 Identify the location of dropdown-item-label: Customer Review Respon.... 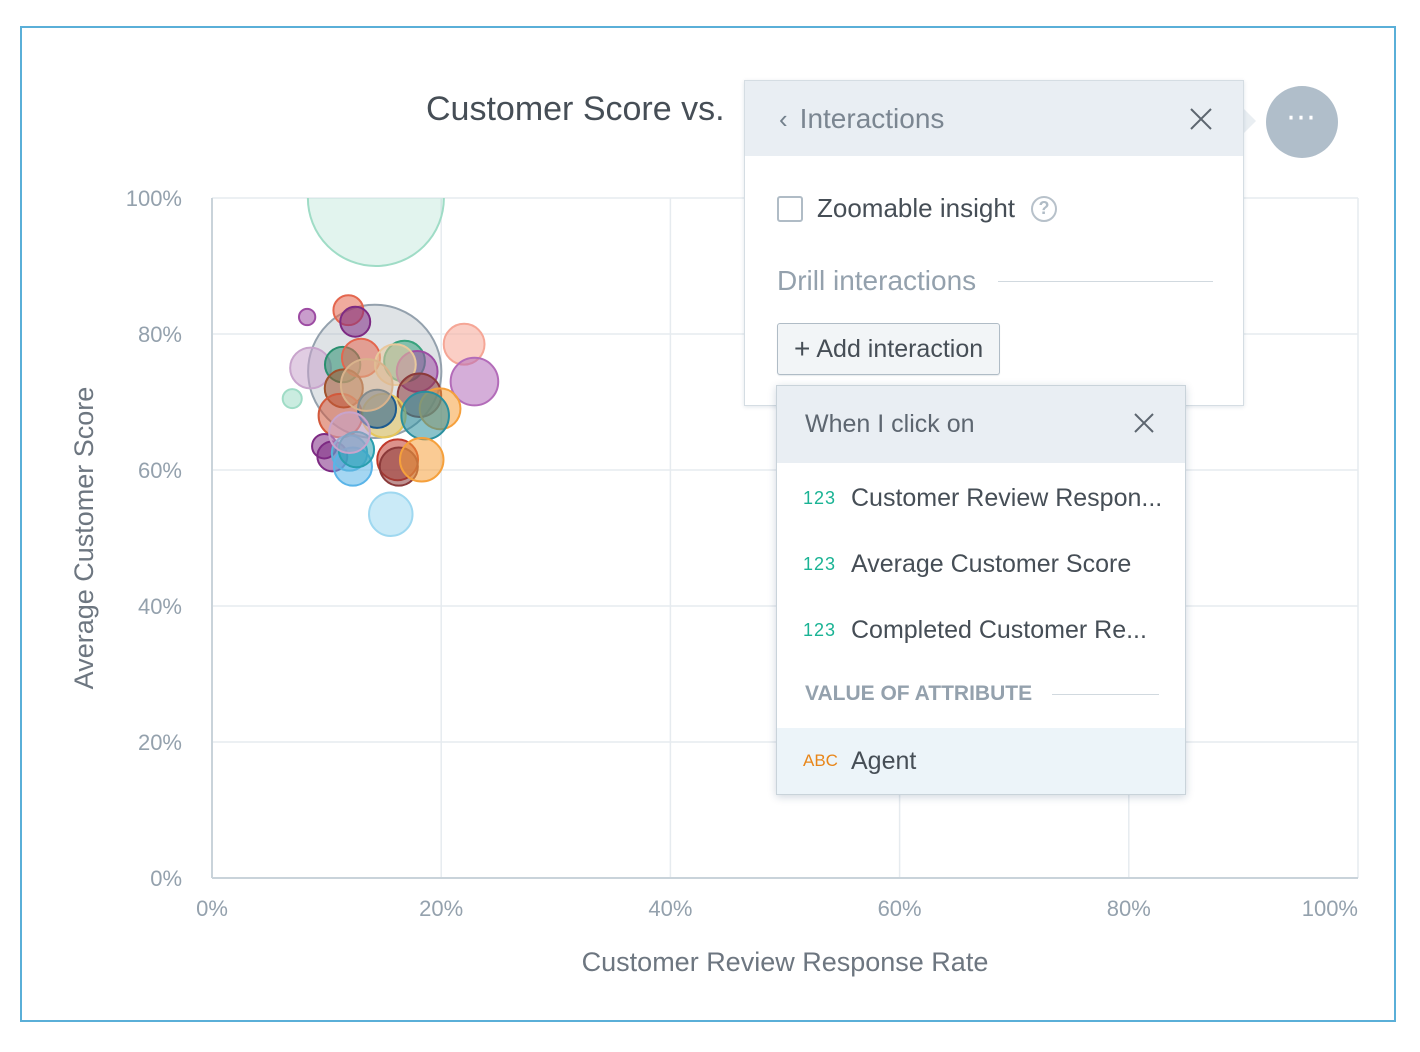
(1007, 497).